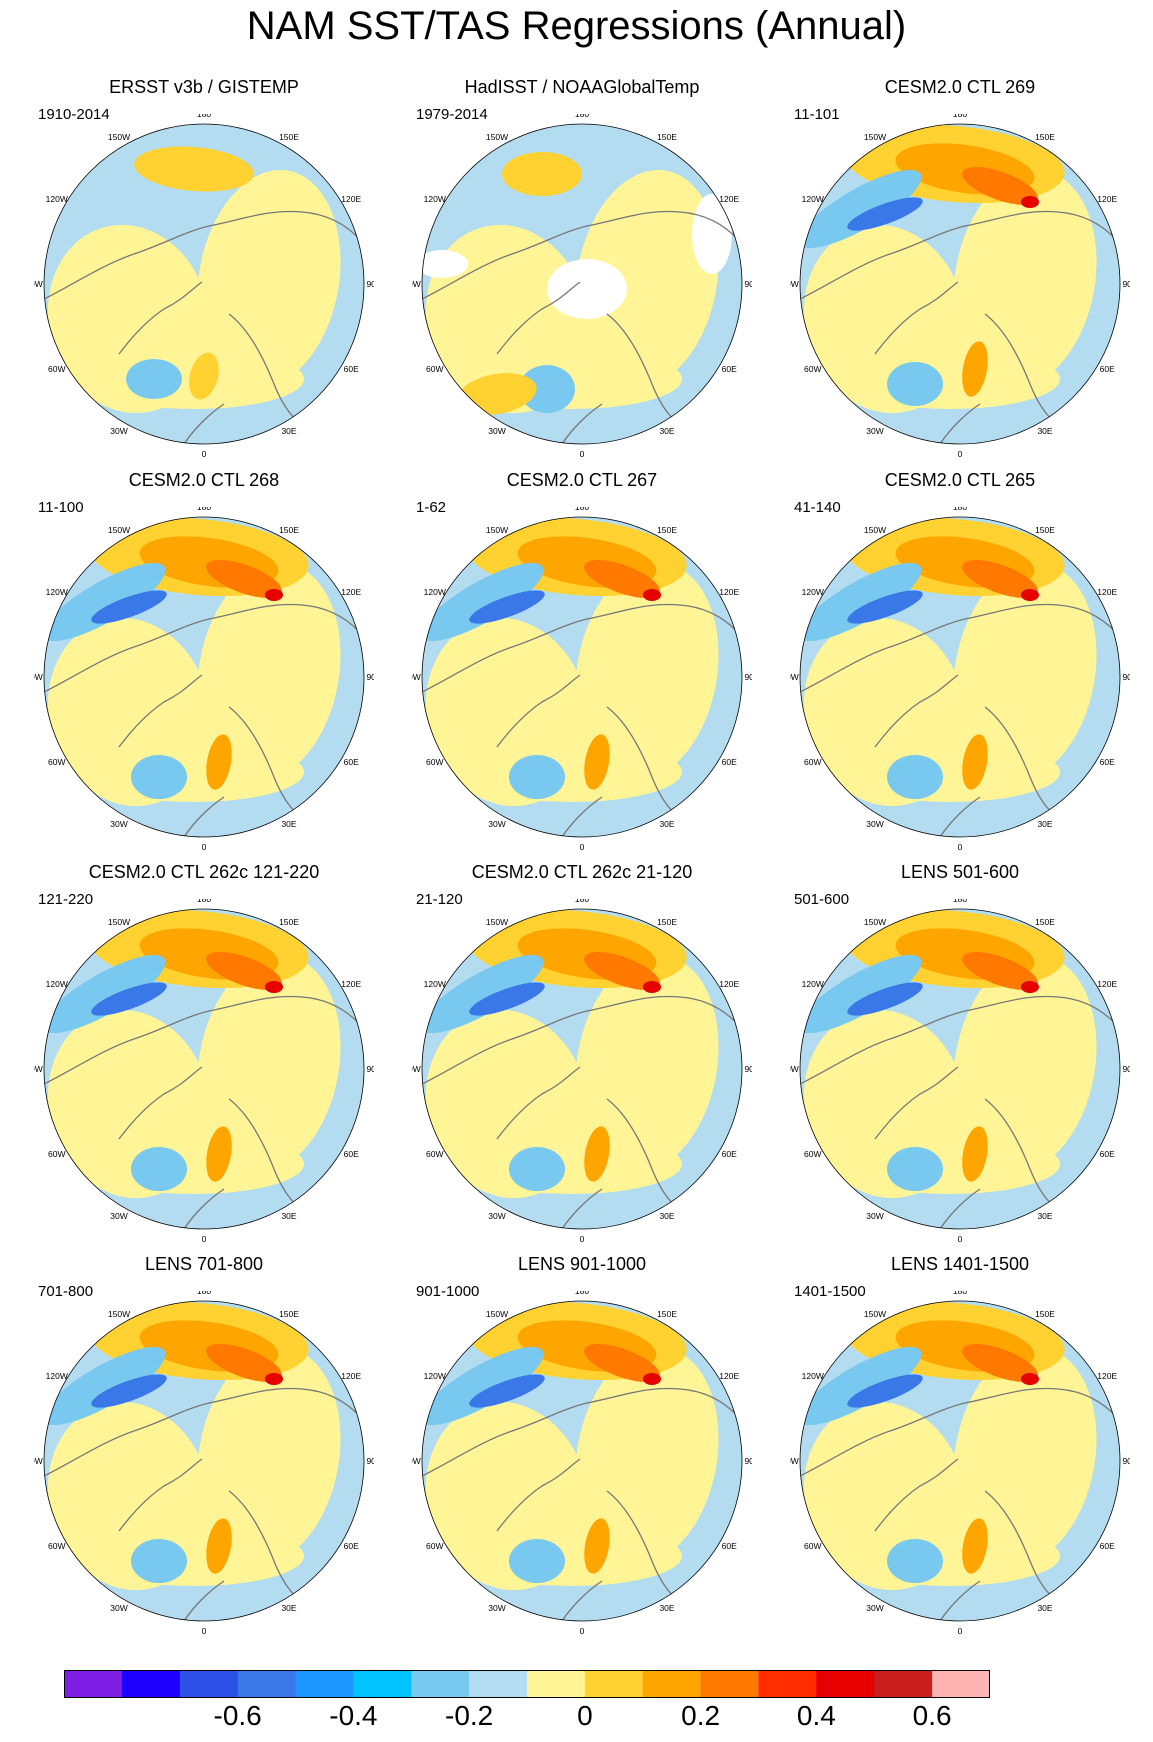 This screenshot has height=1742, width=1153. What do you see at coordinates (932, 1715) in the screenshot?
I see `colorbar-tick-label: 0.6` at bounding box center [932, 1715].